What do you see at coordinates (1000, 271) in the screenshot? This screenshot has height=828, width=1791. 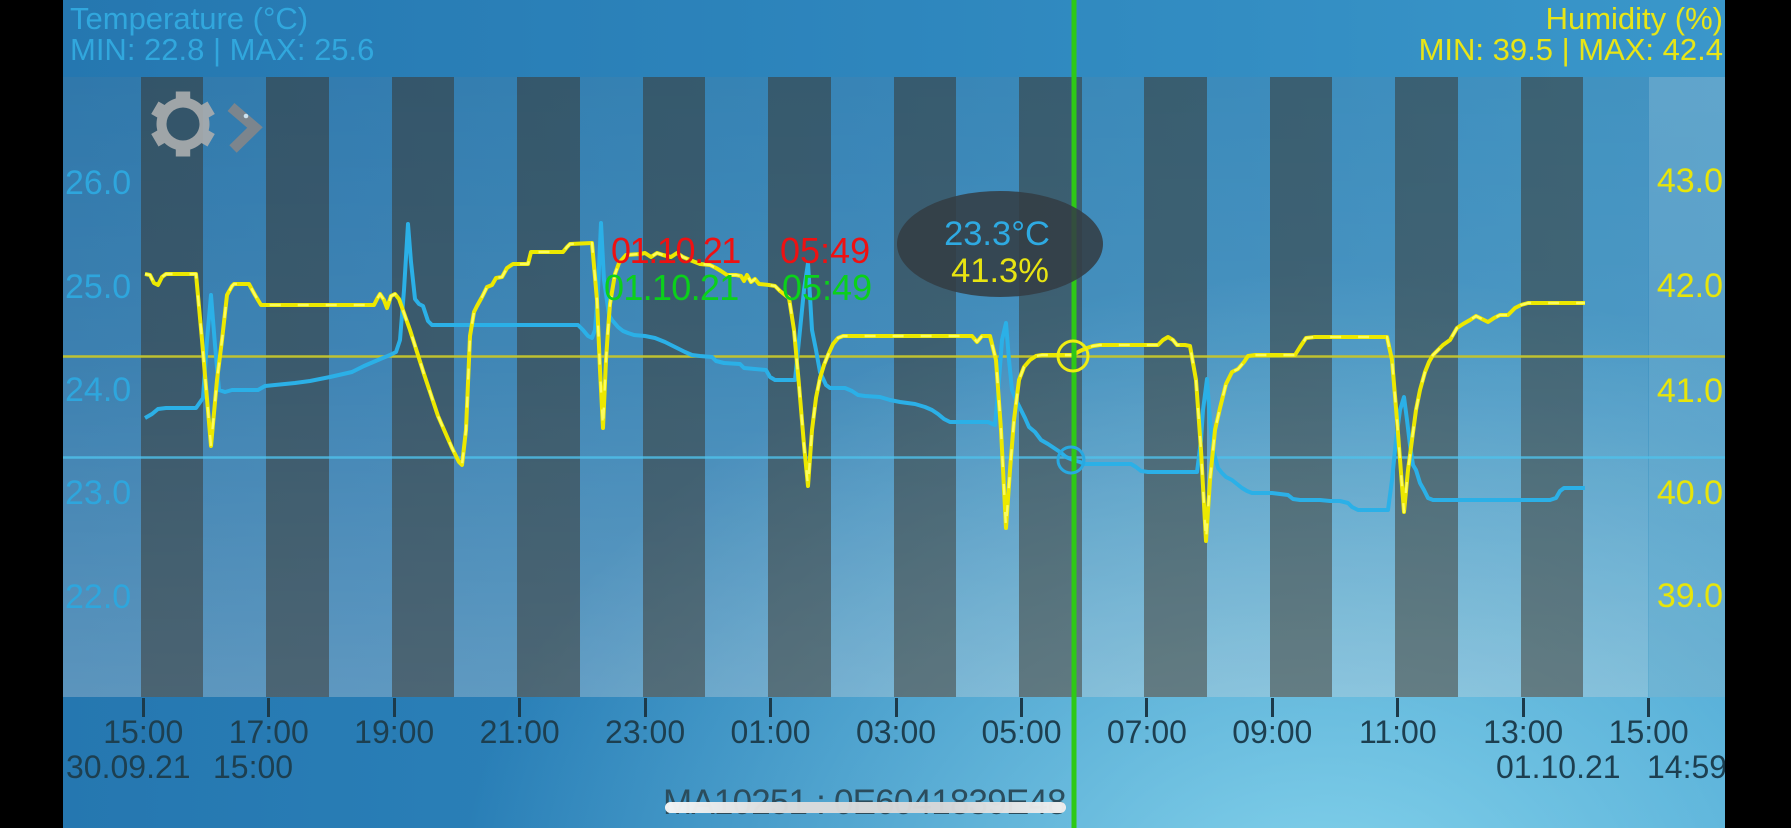 I see `svg-text: 41.3%` at bounding box center [1000, 271].